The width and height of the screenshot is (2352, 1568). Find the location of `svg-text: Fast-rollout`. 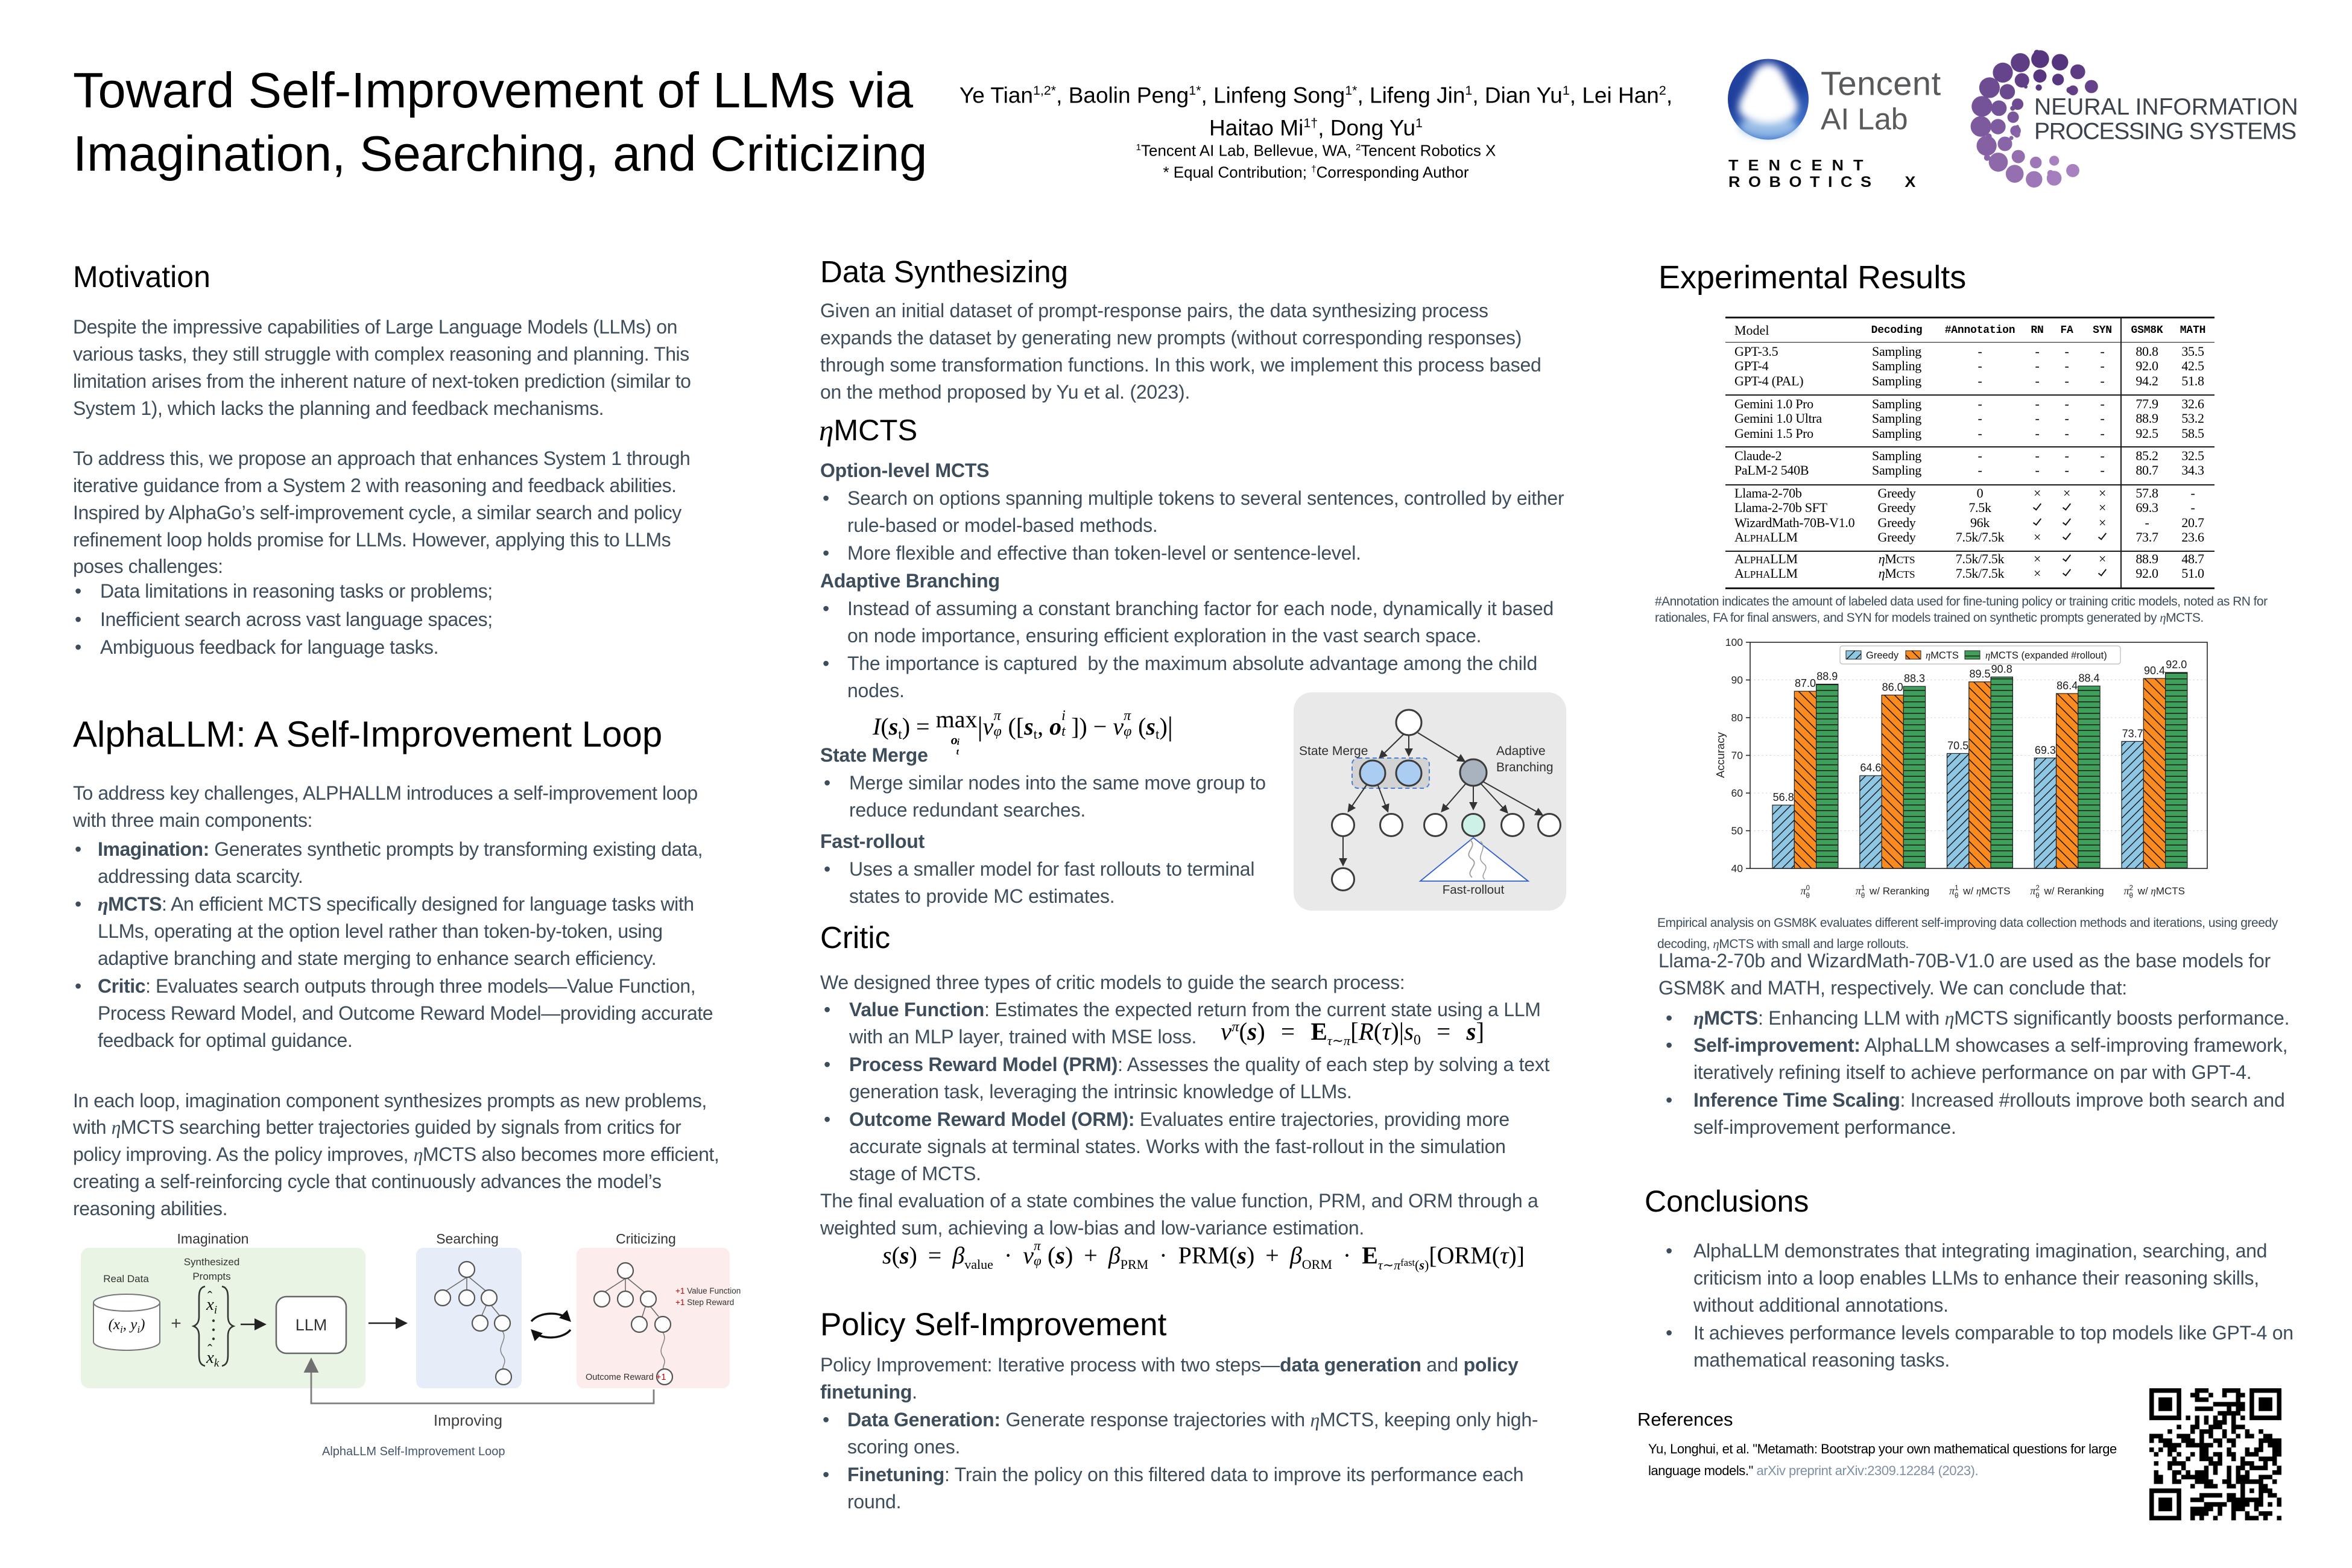

svg-text: Fast-rollout is located at coordinates (1474, 890).